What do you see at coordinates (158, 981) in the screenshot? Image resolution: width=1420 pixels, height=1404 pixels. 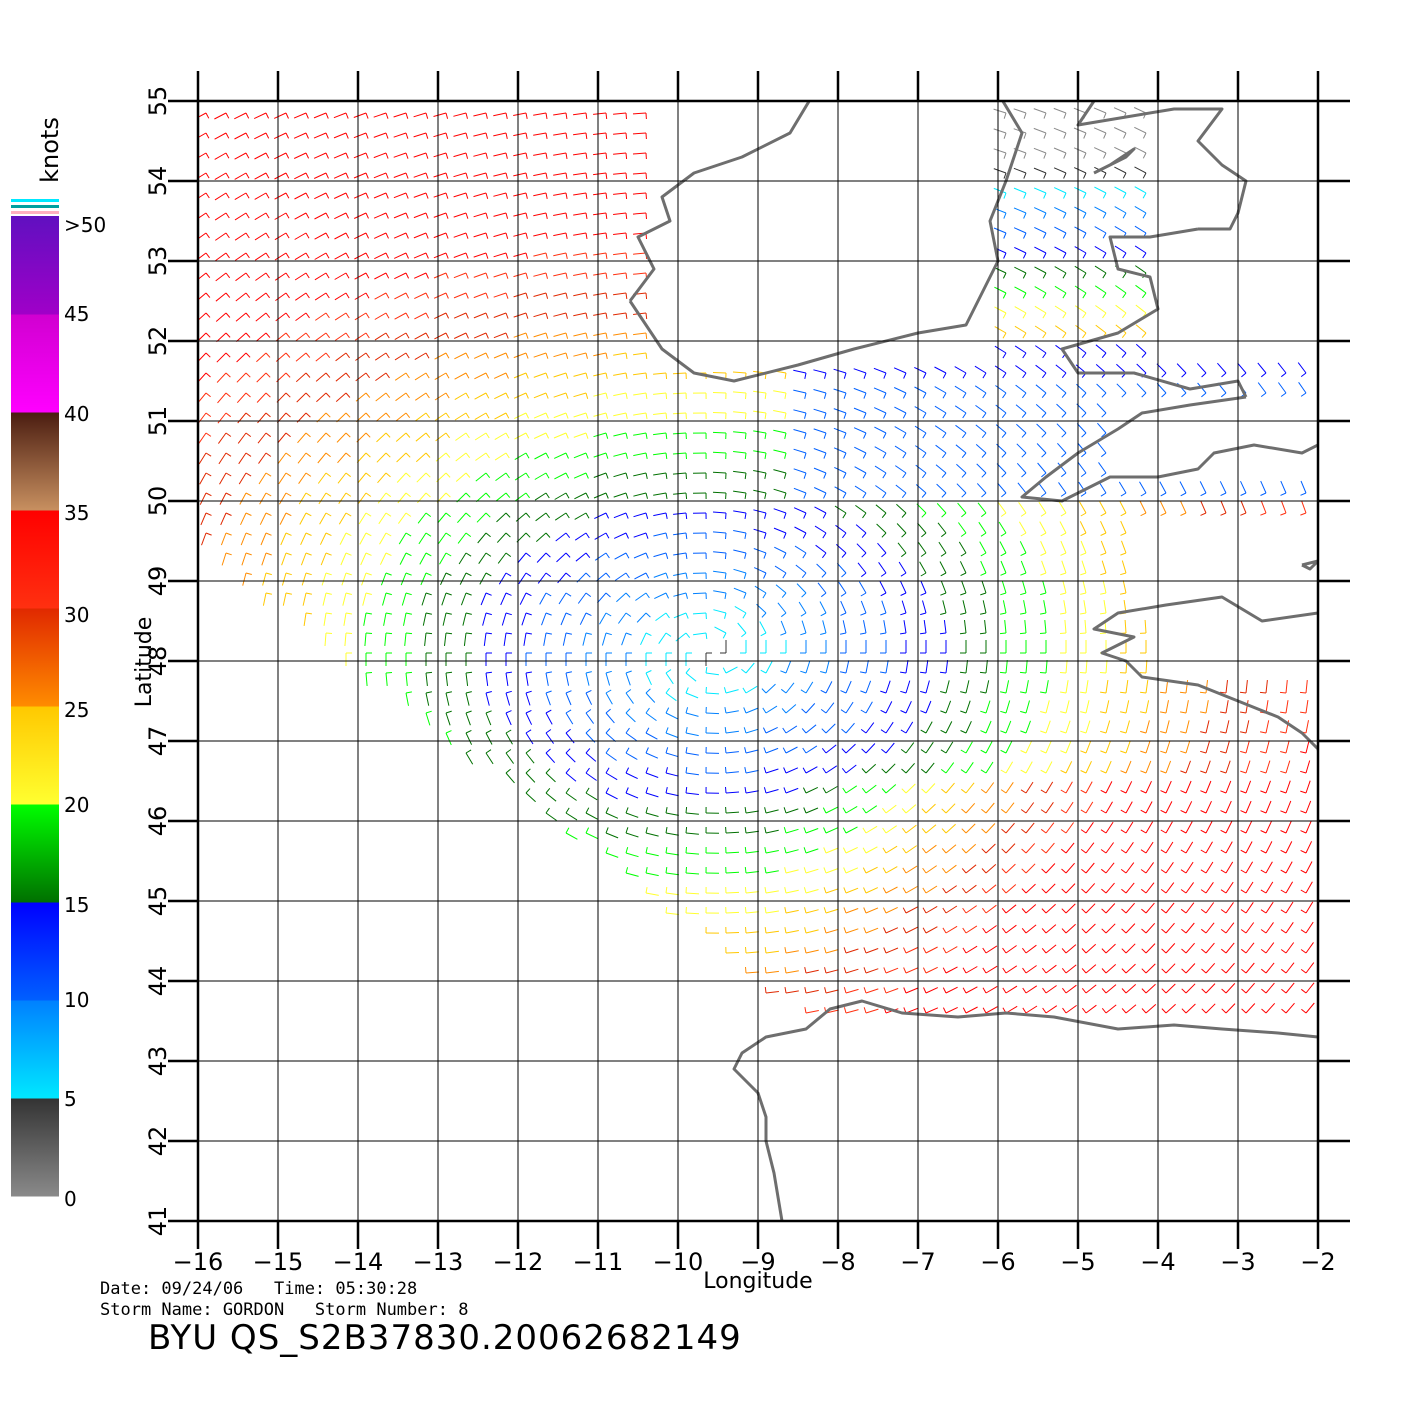 I see `lat-tick-label: 44` at bounding box center [158, 981].